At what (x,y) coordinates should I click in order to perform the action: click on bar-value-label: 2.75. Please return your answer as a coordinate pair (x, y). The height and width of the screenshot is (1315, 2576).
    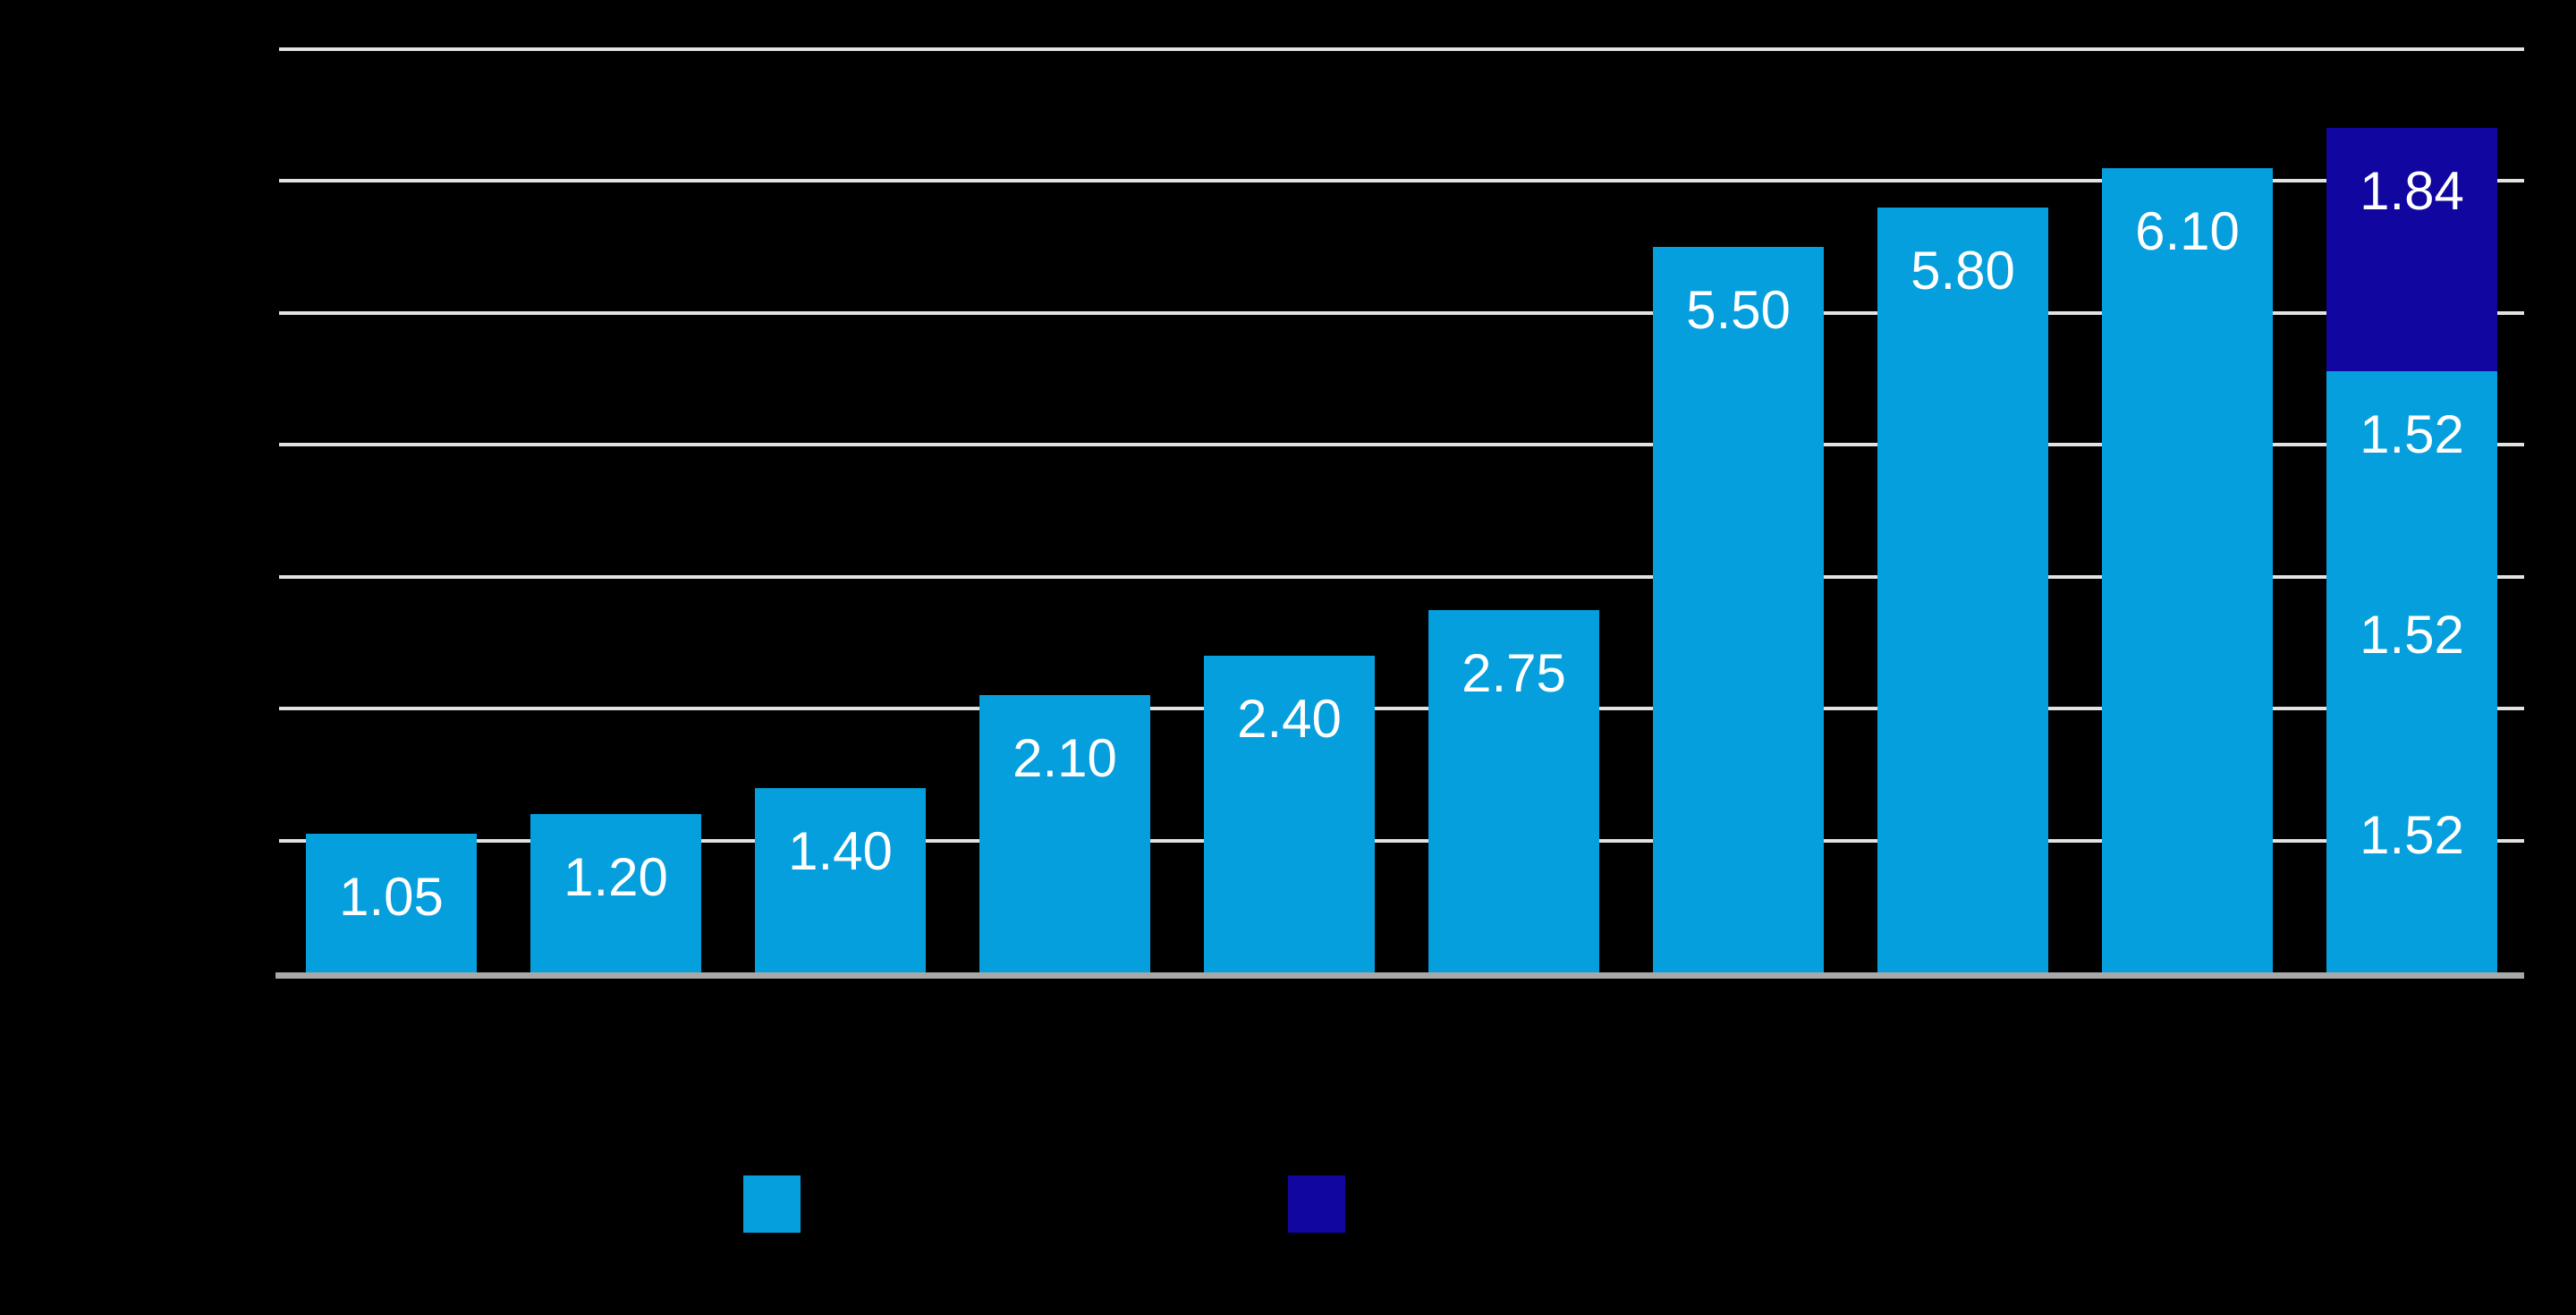
    Looking at the image, I should click on (1514, 672).